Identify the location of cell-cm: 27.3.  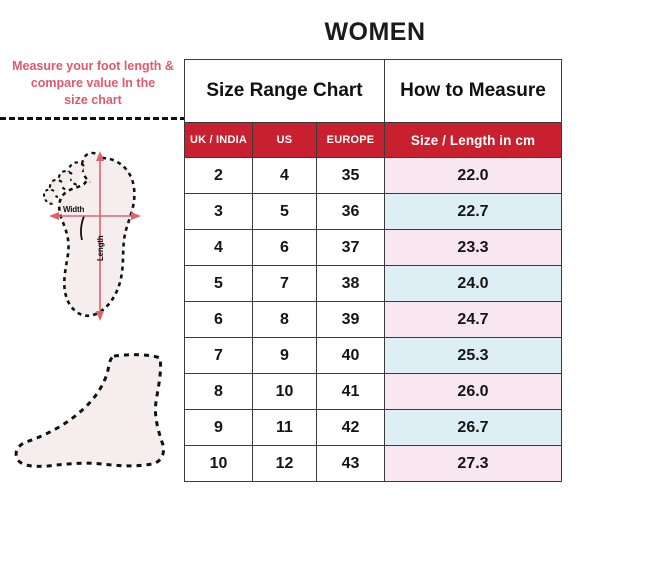
(473, 463).